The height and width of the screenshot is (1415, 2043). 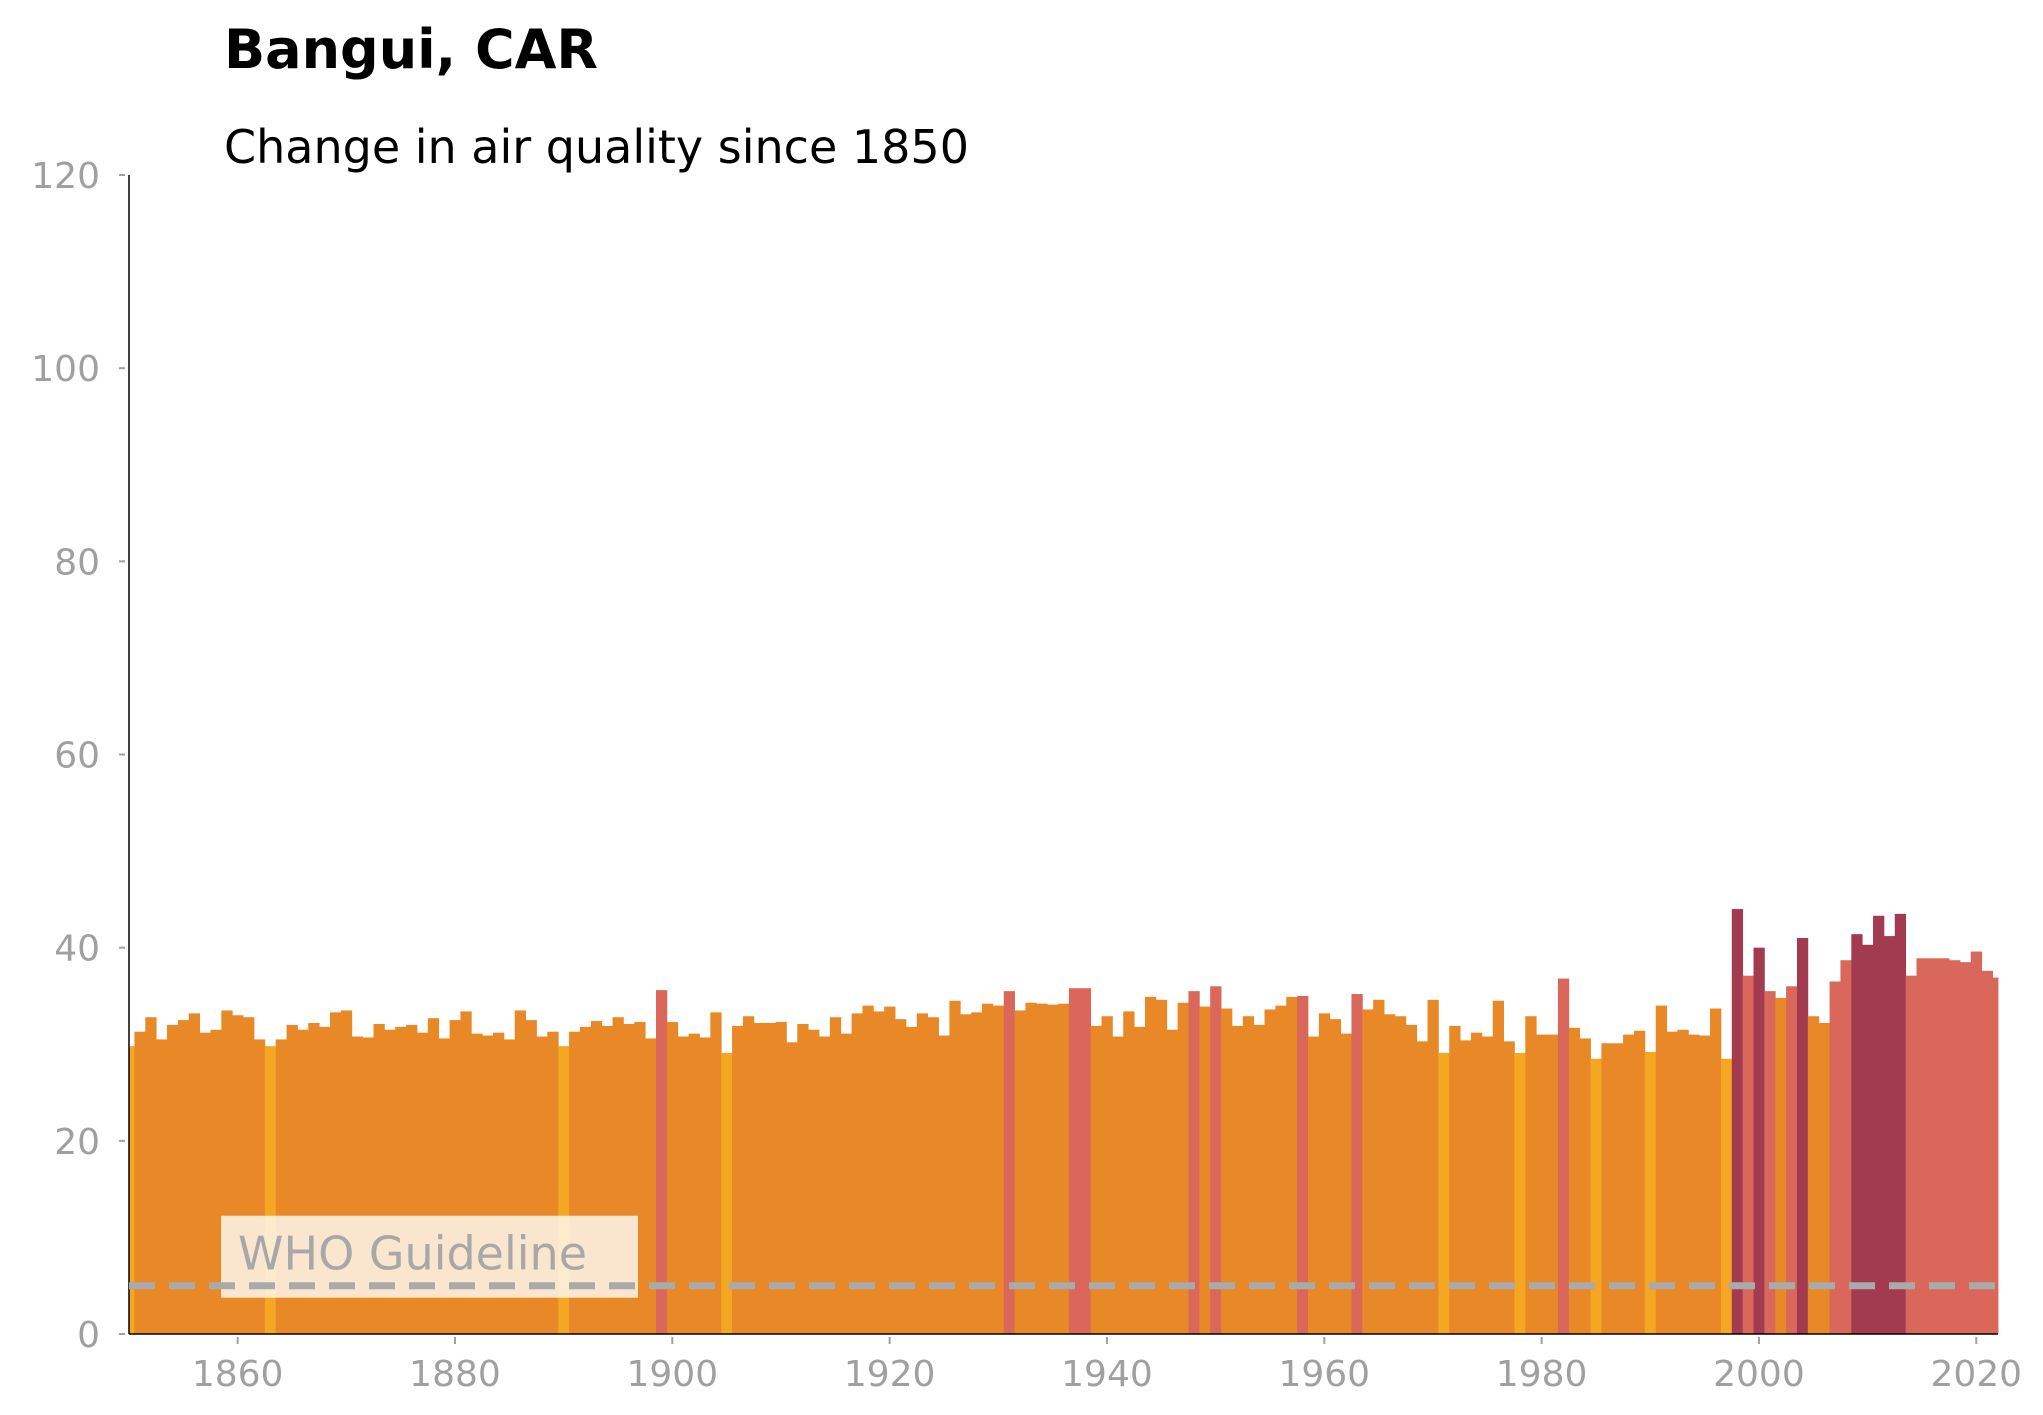 What do you see at coordinates (1976, 1374) in the screenshot?
I see `x-tick-label: 2020` at bounding box center [1976, 1374].